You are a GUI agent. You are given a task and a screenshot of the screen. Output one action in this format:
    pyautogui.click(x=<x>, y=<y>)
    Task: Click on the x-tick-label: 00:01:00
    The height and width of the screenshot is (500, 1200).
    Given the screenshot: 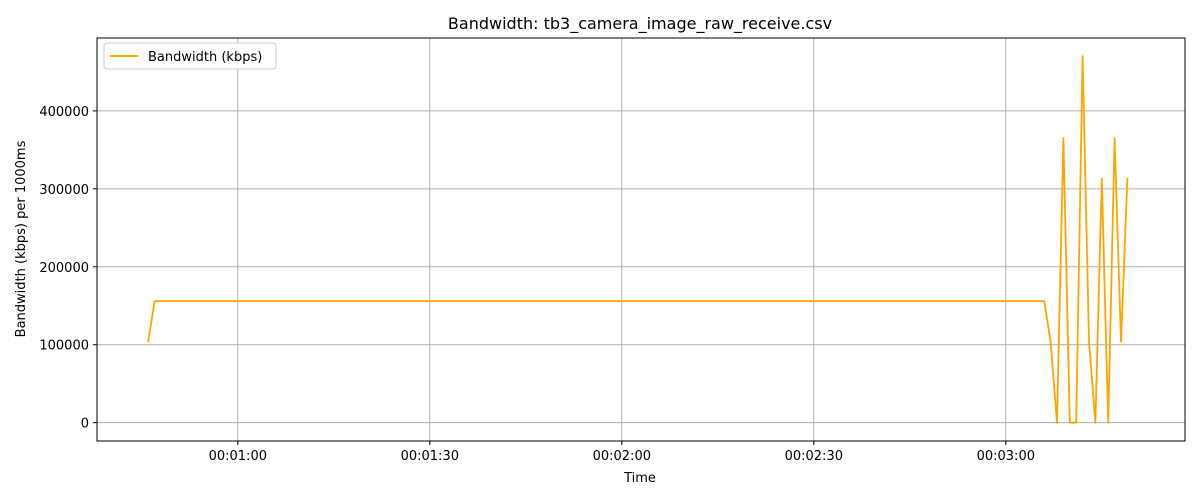 What is the action you would take?
    pyautogui.click(x=238, y=456)
    